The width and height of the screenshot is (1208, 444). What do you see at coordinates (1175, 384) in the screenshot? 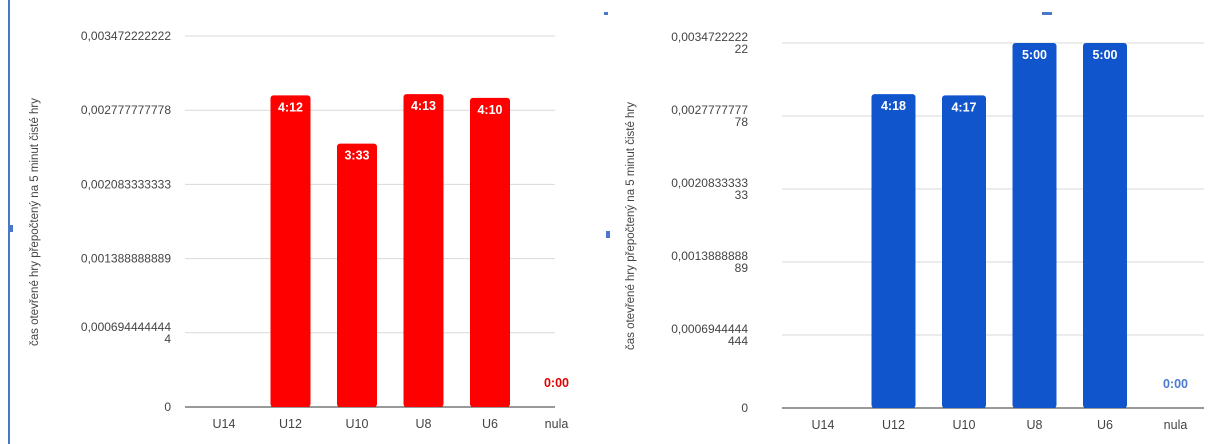
I see `right-data-label-zero: 0:00` at bounding box center [1175, 384].